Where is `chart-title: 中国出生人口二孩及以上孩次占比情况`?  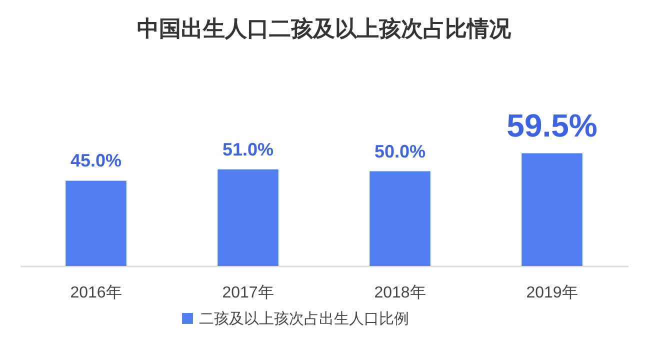
chart-title: 中国出生人口二孩及以上孩次占比情况 is located at coordinates (324, 28).